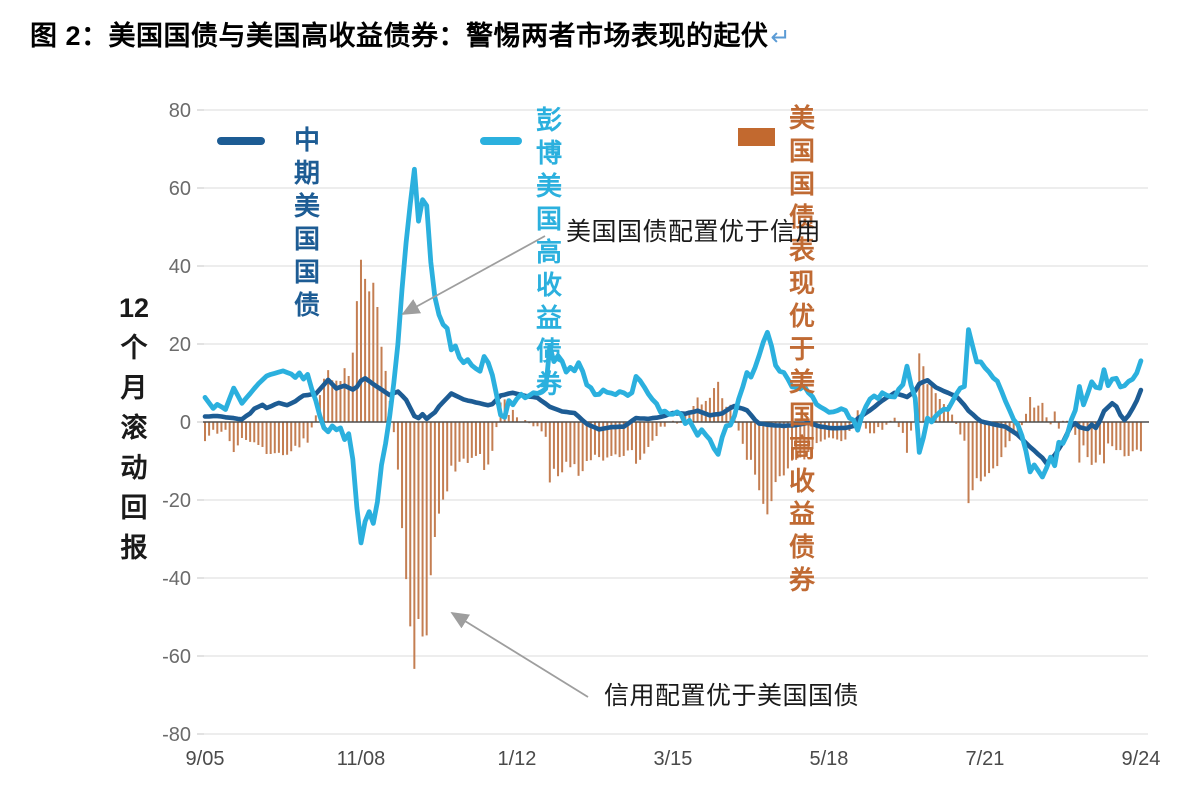 This screenshot has height=794, width=1196. I want to click on svg-text: 11/08, so click(361, 759).